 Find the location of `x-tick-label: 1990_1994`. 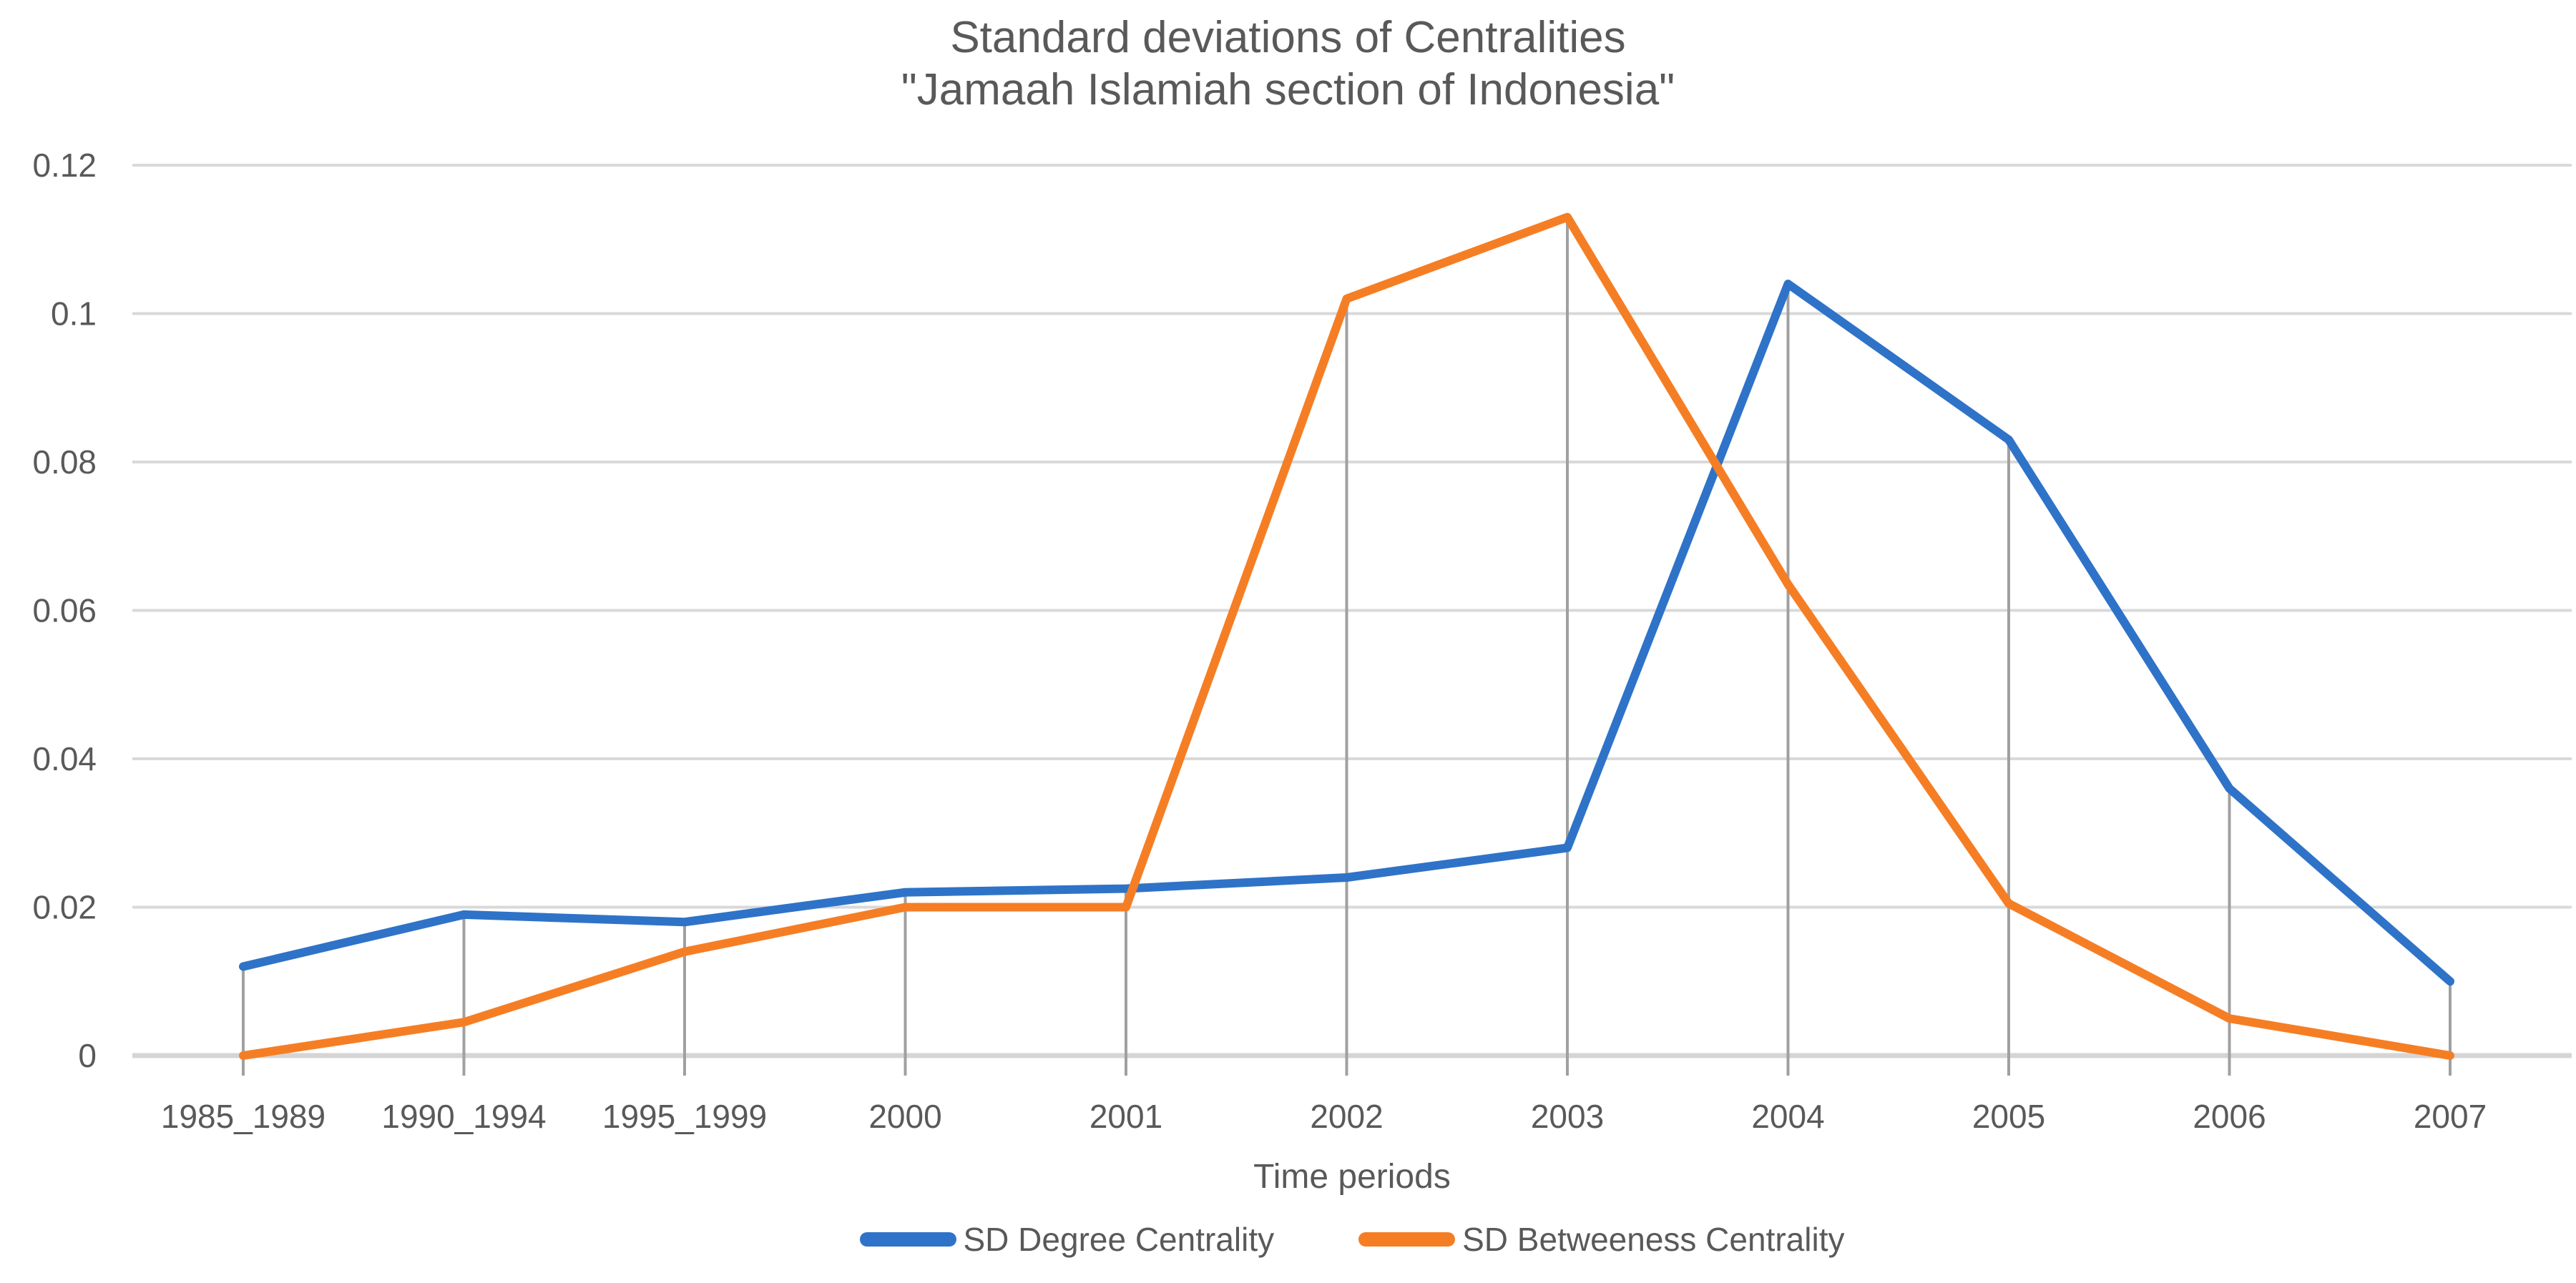

x-tick-label: 1990_1994 is located at coordinates (464, 1116).